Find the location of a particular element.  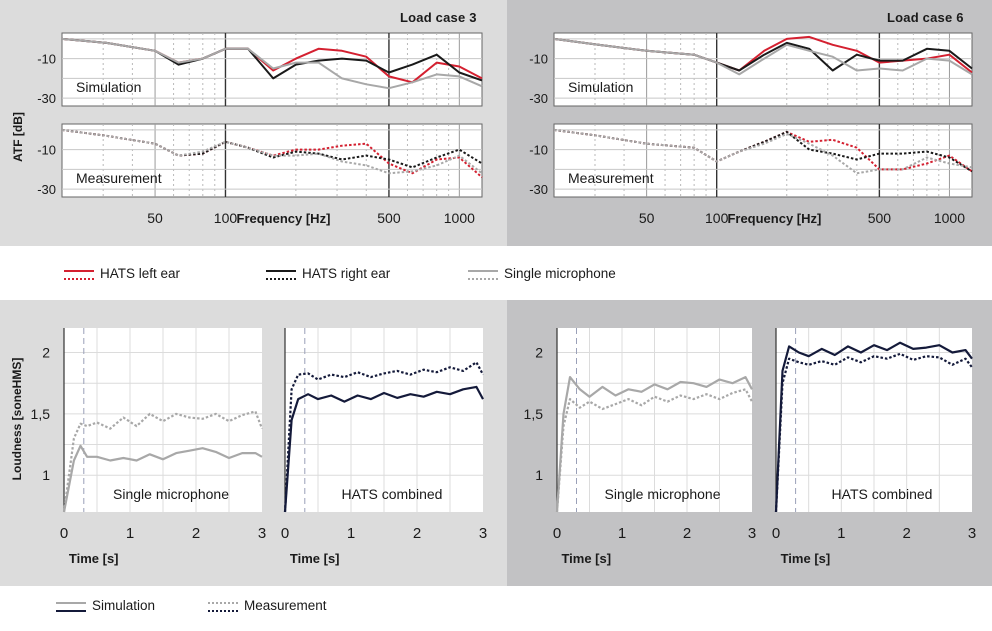

legend-item-measurement: Measurement is located at coordinates (267, 605).